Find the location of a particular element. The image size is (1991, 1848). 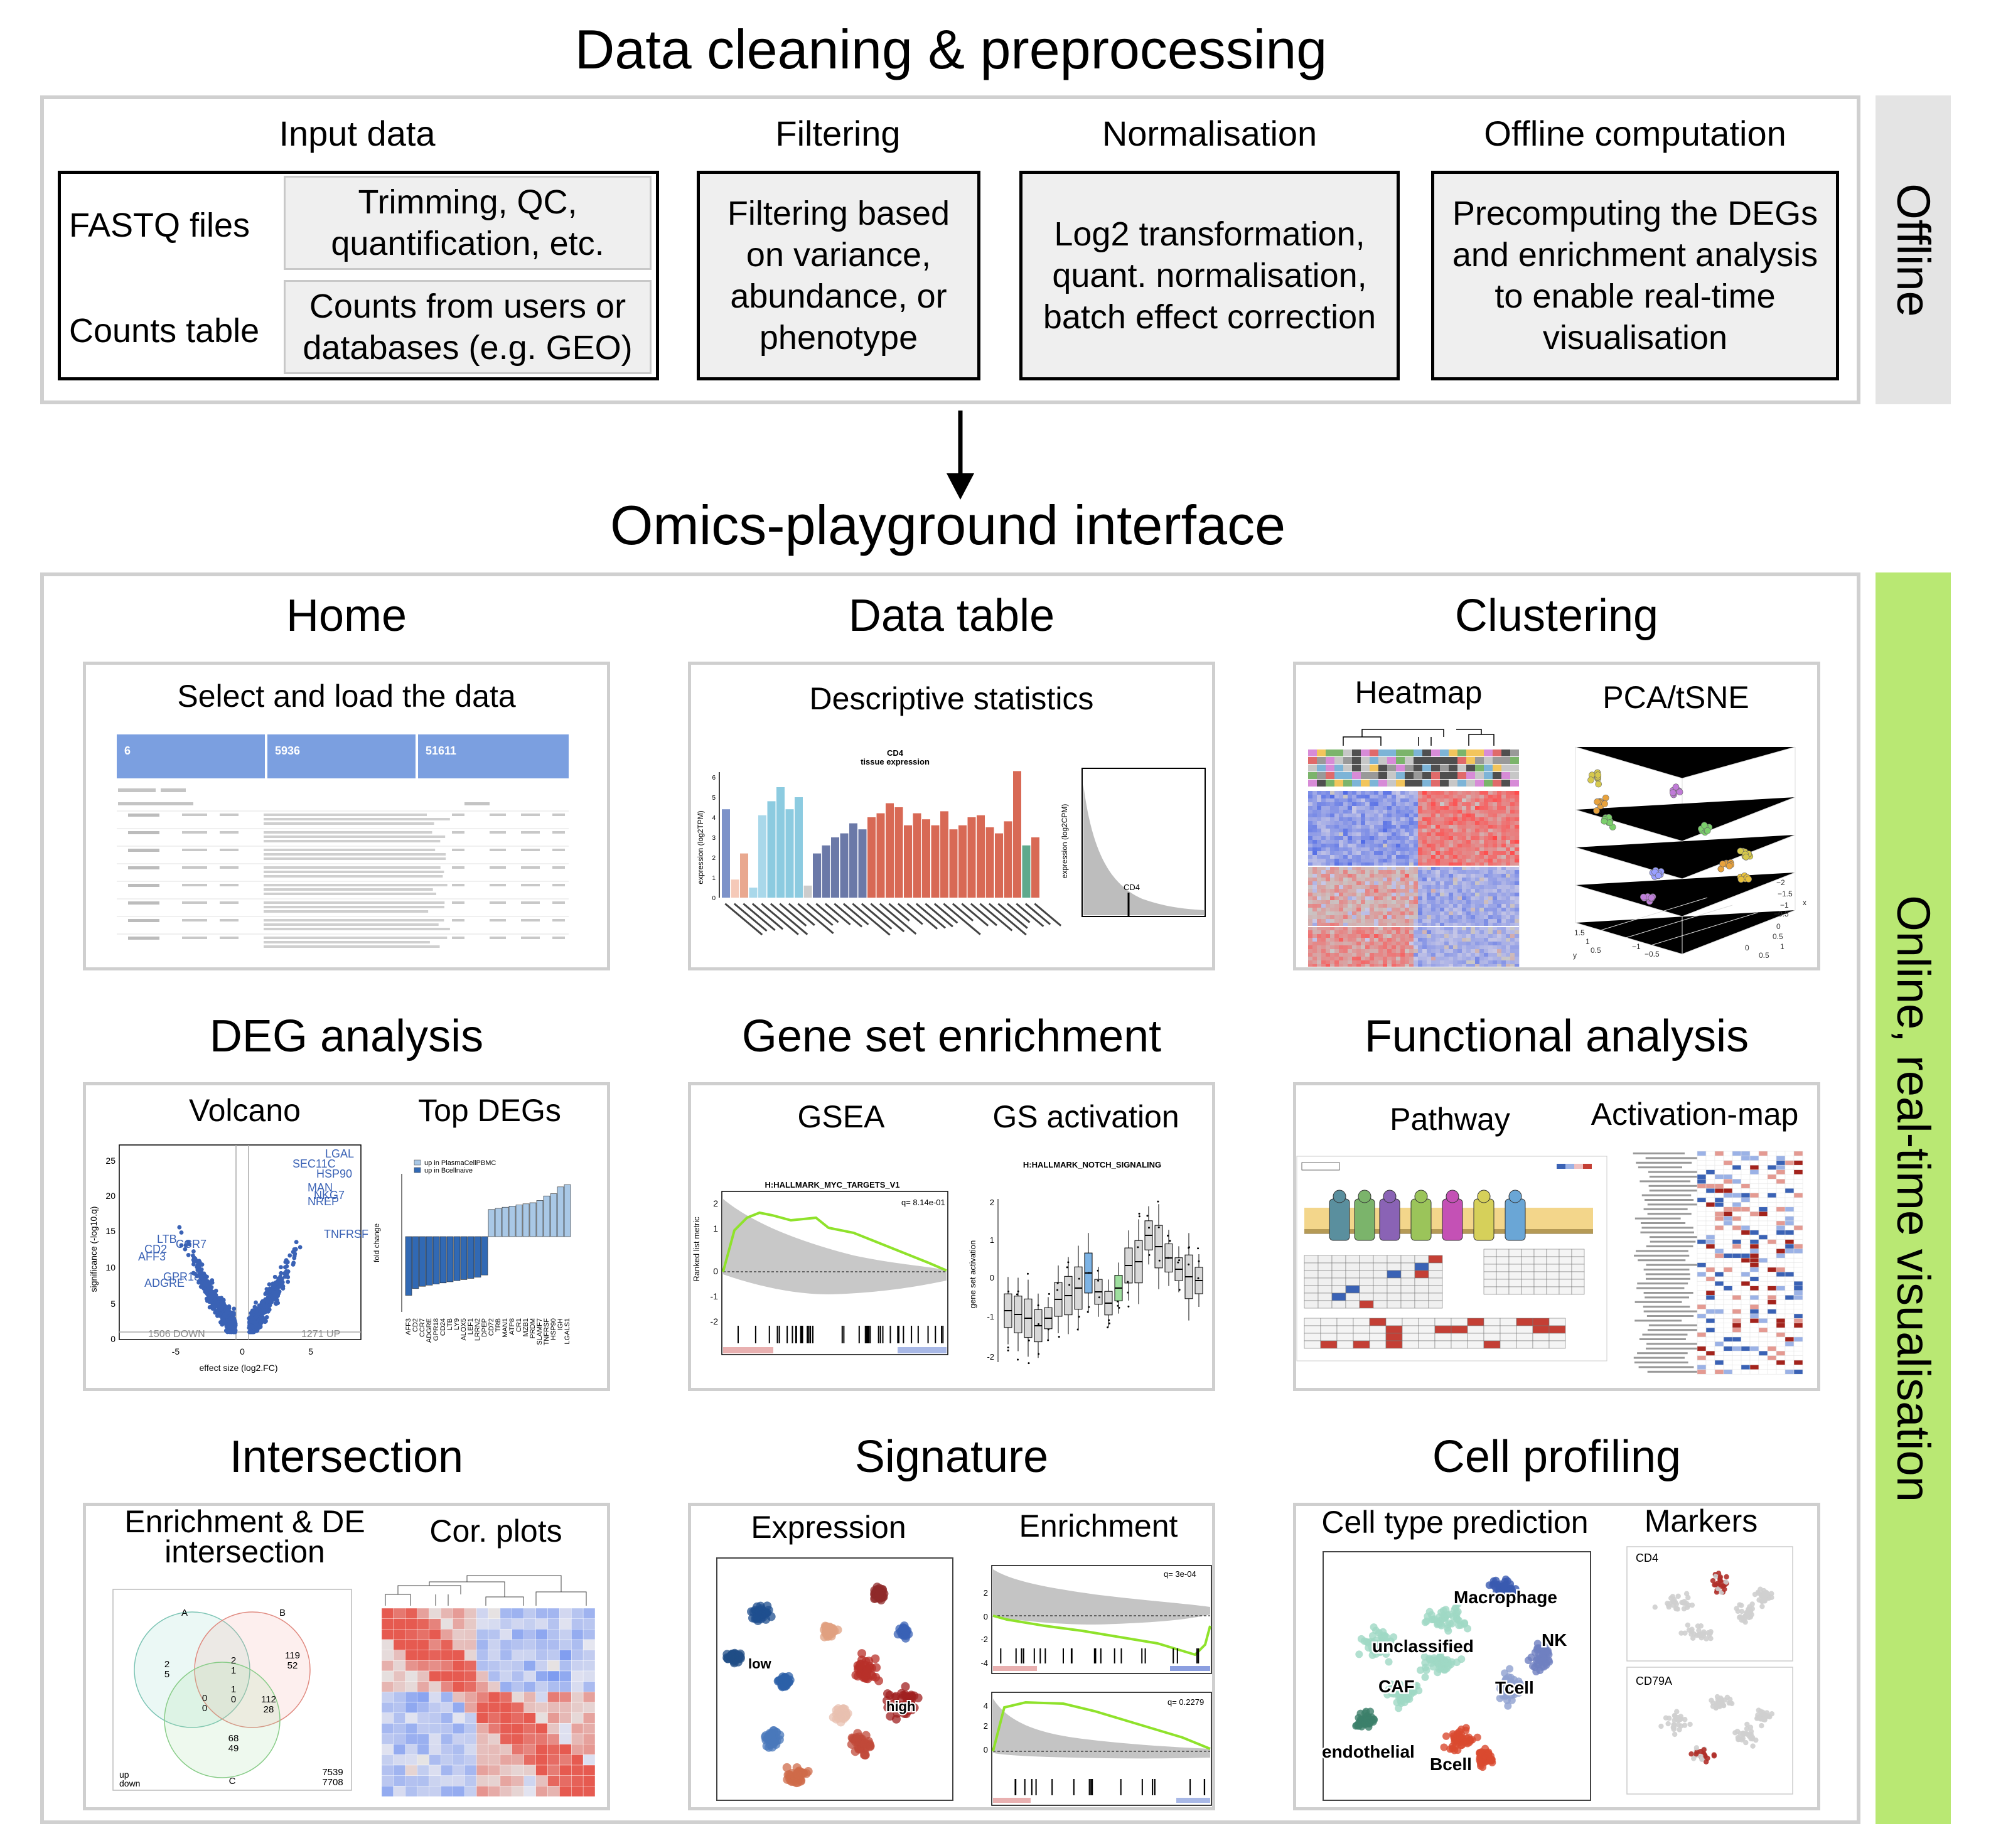

cd4-chart-ylabel: expression (log2CPM) is located at coordinates (1065, 841).